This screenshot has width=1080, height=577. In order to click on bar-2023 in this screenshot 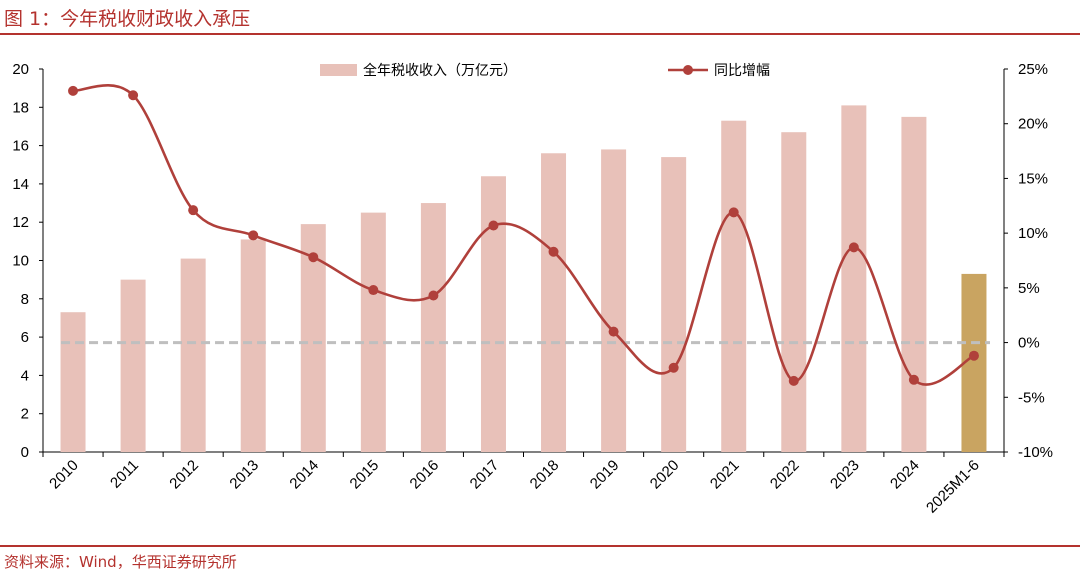, I will do `click(854, 278)`.